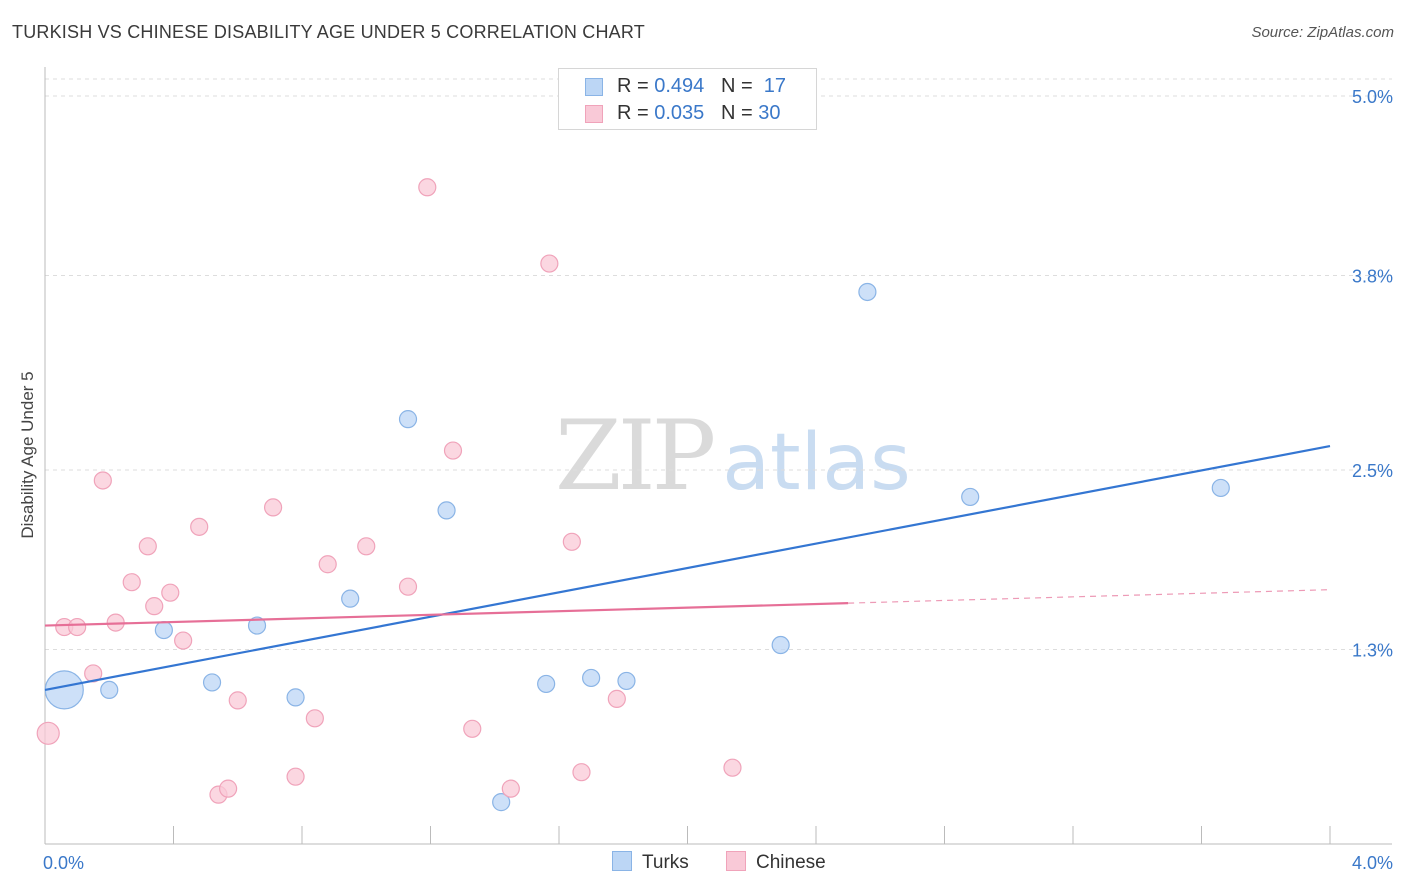  What do you see at coordinates (1372, 471) in the screenshot?
I see `y-tick-label: 2.5%` at bounding box center [1372, 471].